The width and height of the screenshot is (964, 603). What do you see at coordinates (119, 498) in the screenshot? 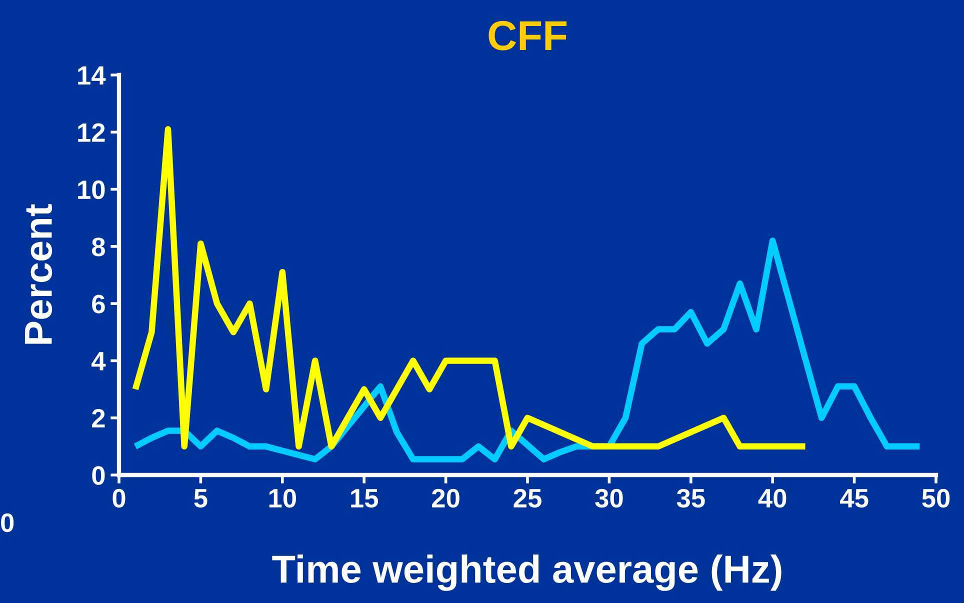
I see `x-tick-label: 0` at bounding box center [119, 498].